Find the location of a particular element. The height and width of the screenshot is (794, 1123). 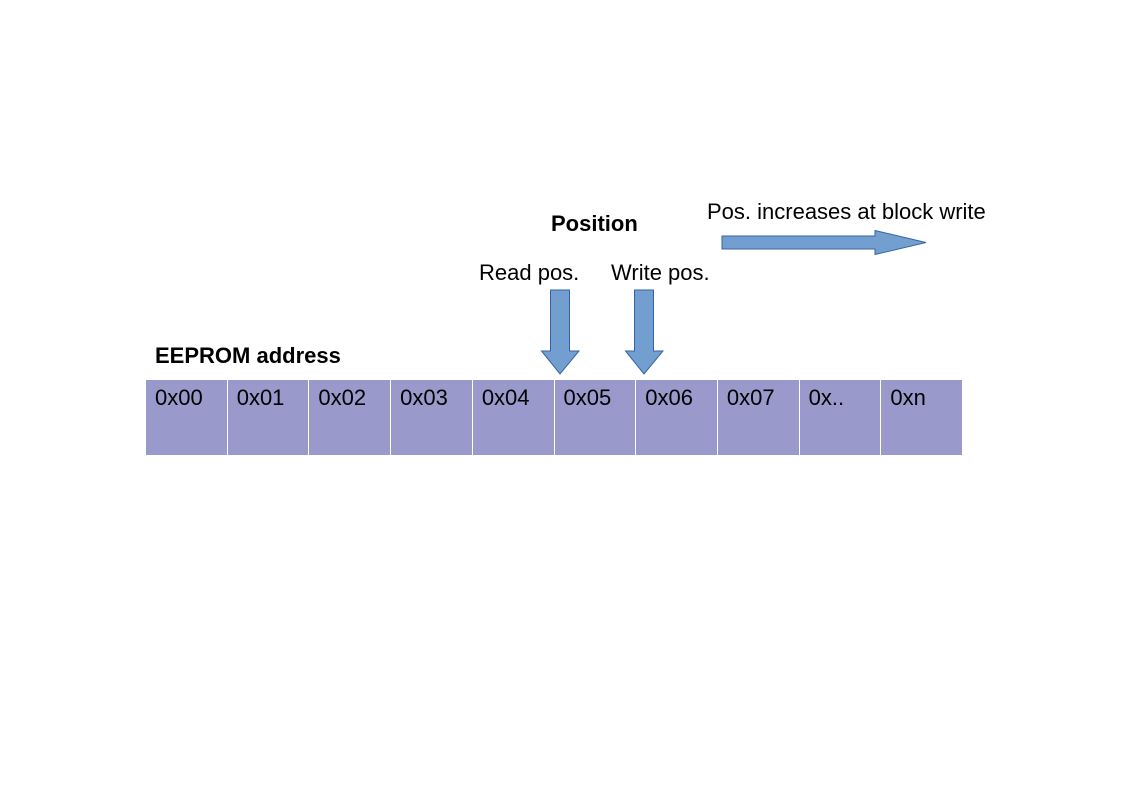

position-increase-label: Pos. increases at block write is located at coordinates (846, 211).